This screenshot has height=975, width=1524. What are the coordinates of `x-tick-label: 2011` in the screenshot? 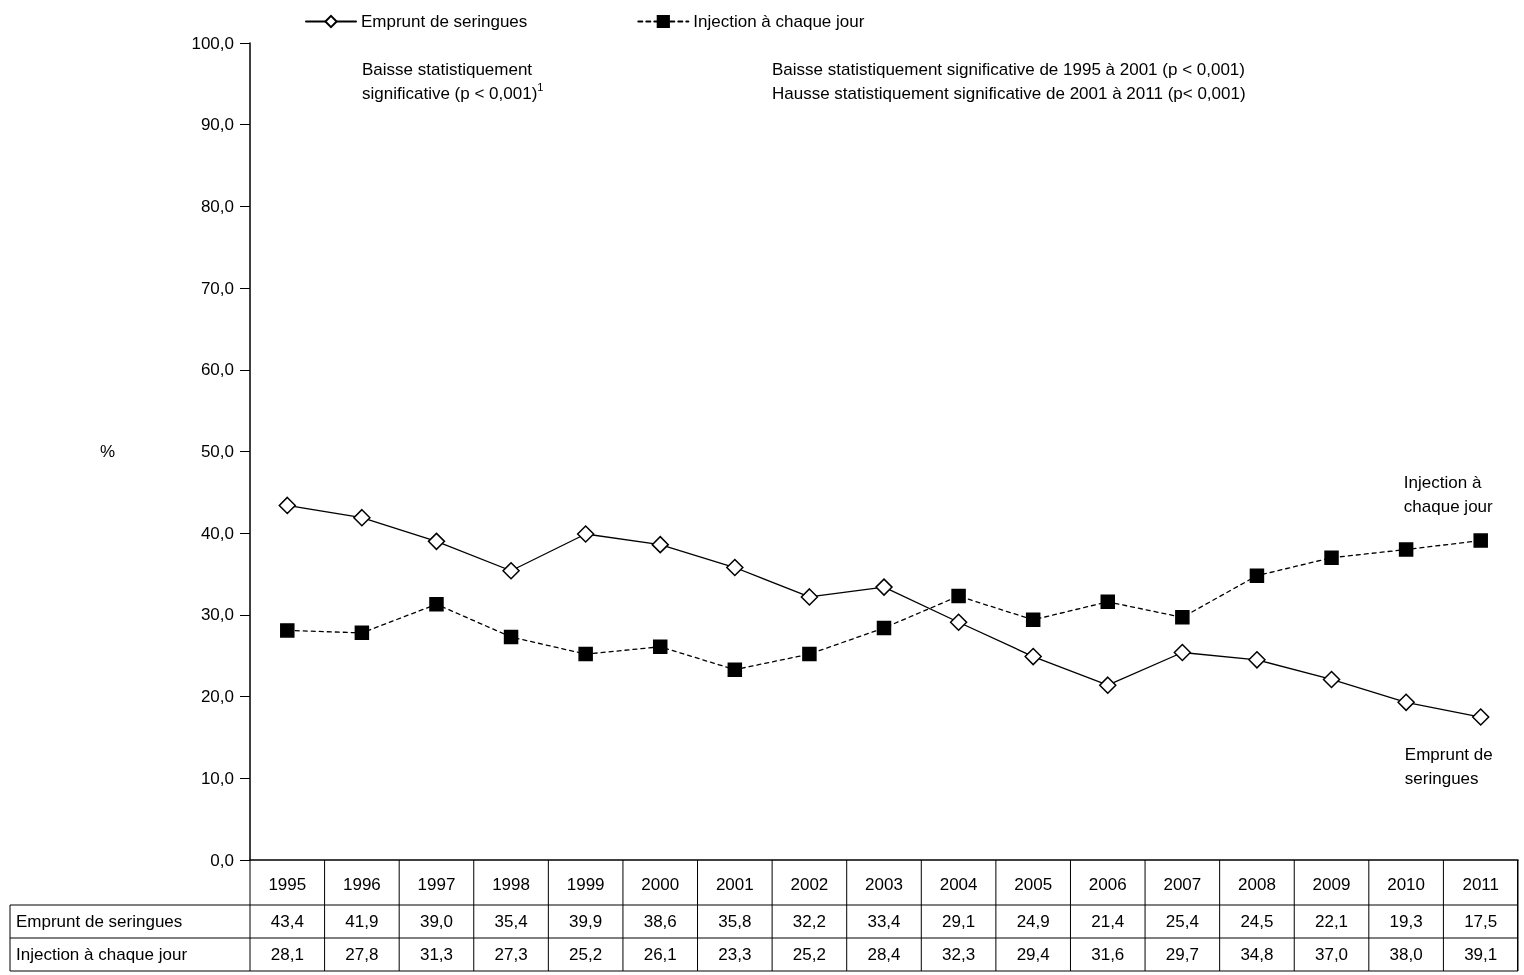 It's located at (1480, 884).